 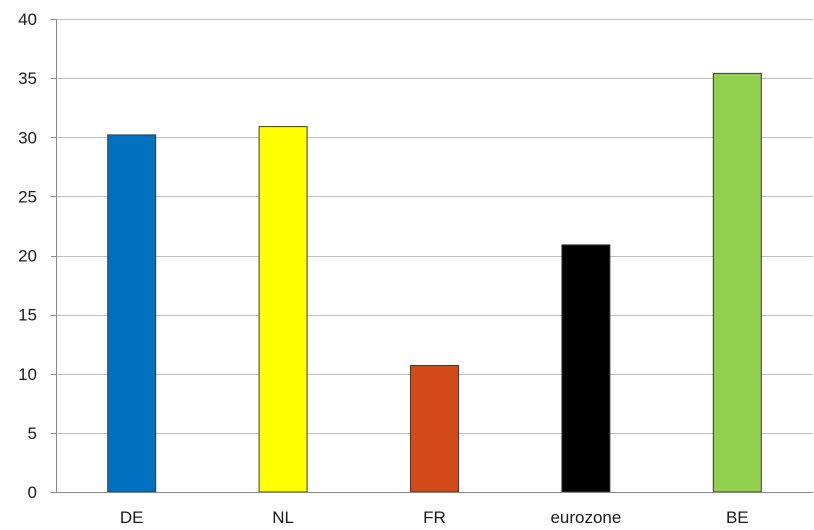 What do you see at coordinates (283, 517) in the screenshot?
I see `x-tick-label: NL` at bounding box center [283, 517].